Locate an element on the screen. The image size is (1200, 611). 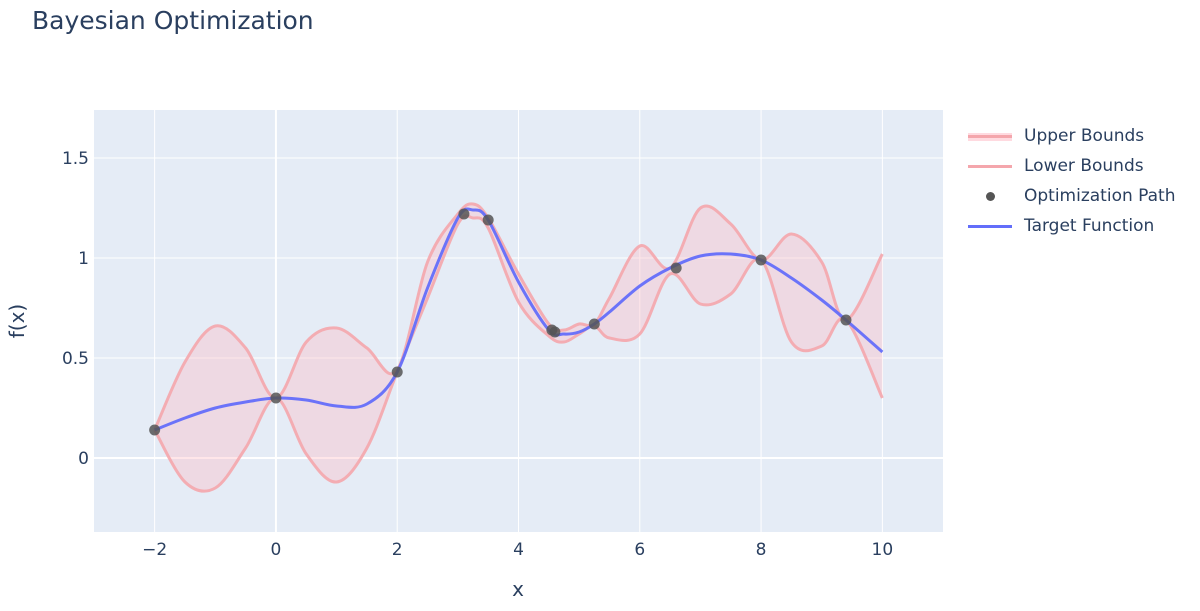
target-function-swatch-icon is located at coordinates (990, 226).